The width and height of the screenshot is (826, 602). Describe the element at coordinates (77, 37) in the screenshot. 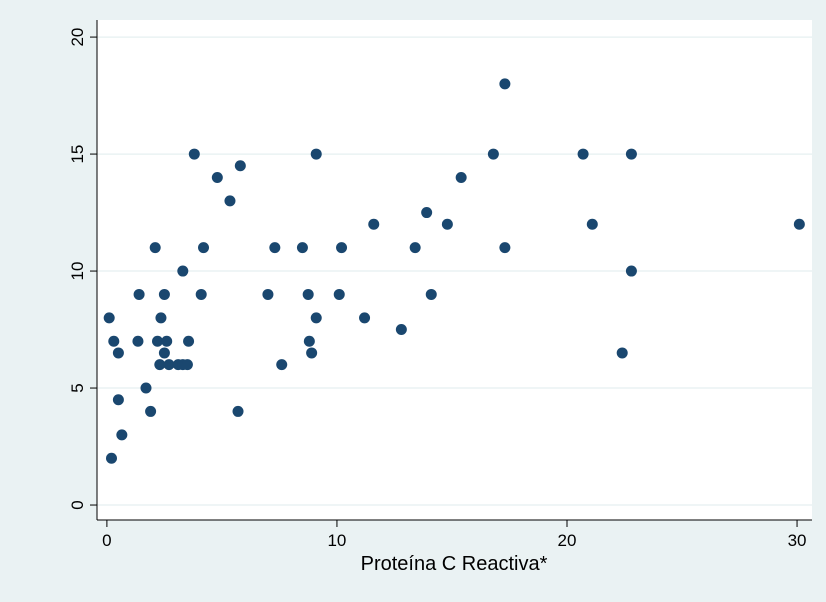

I see `y-tick-label: 20` at that location.